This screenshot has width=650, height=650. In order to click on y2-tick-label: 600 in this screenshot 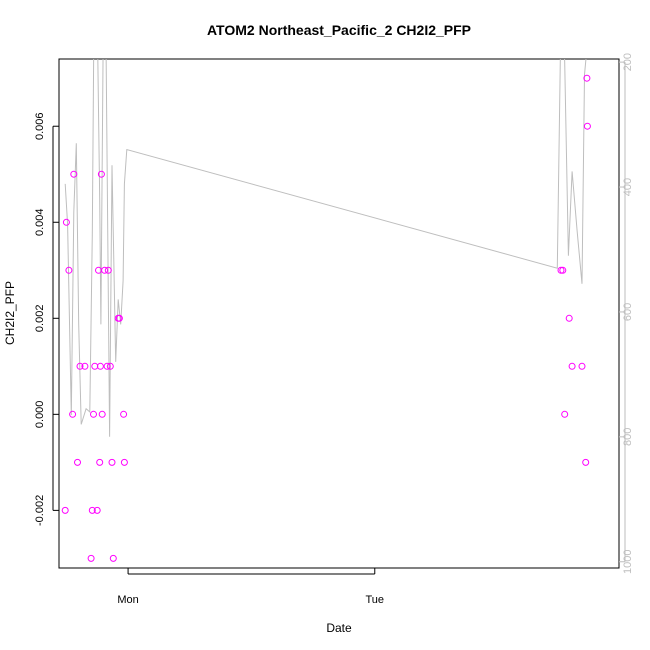, I will do `click(628, 312)`.